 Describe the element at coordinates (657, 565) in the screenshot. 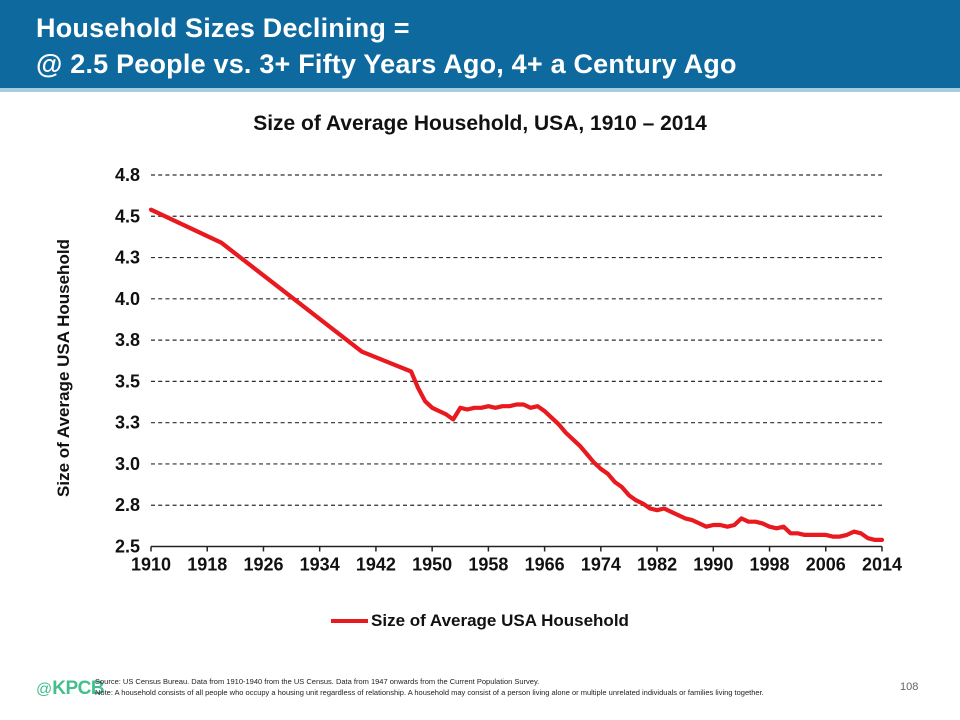

I see `x-tick-label: 1982` at that location.